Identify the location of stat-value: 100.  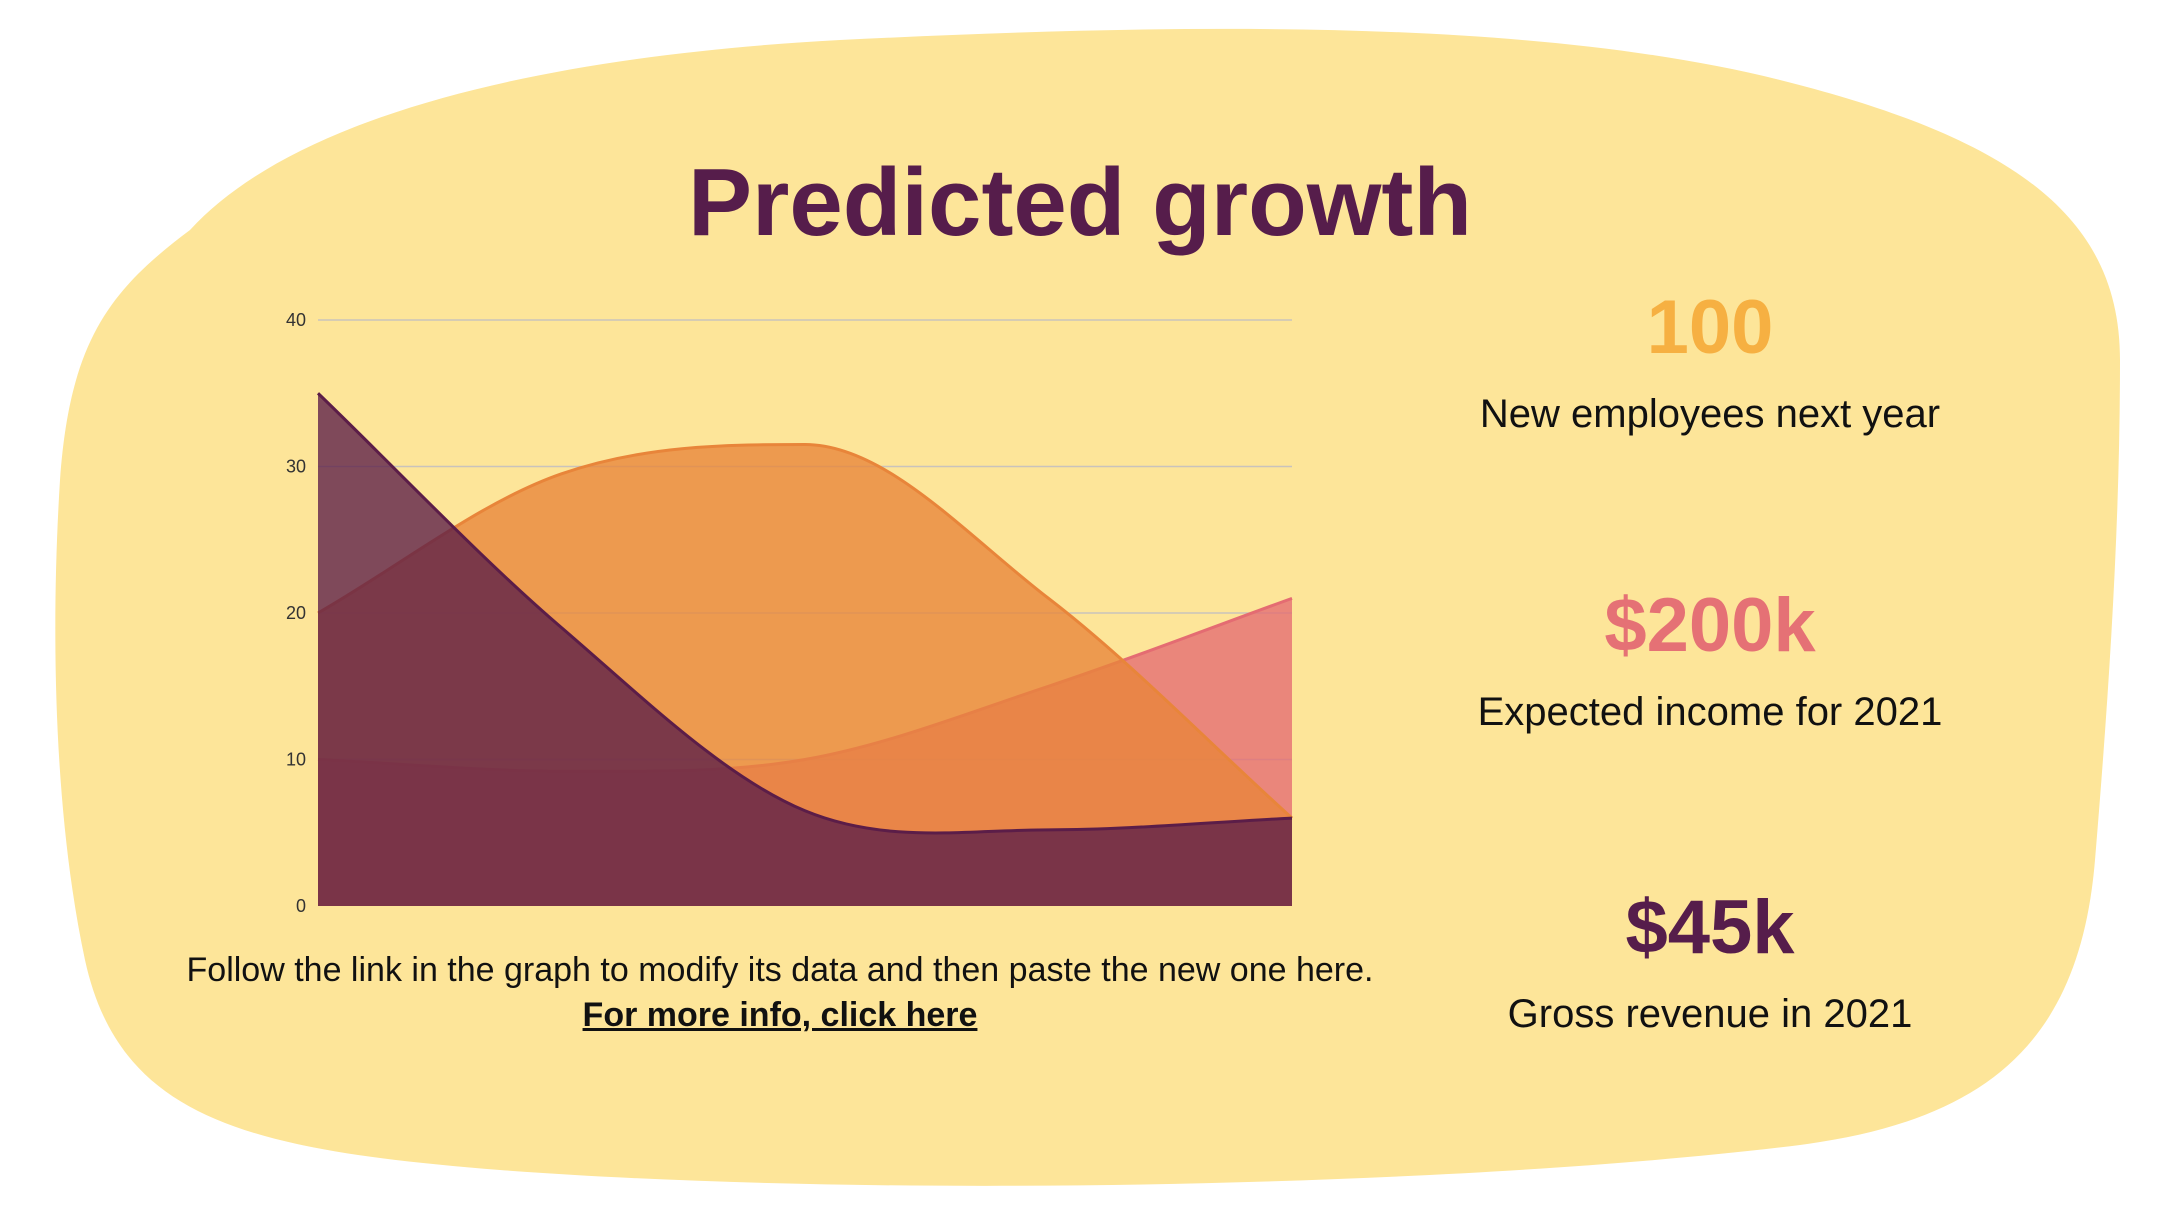
(1710, 327).